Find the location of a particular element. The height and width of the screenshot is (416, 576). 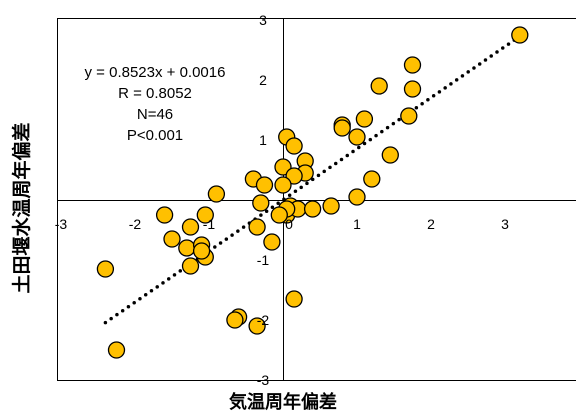

x-axis-label: 気温周年偏差 is located at coordinates (283, 402).